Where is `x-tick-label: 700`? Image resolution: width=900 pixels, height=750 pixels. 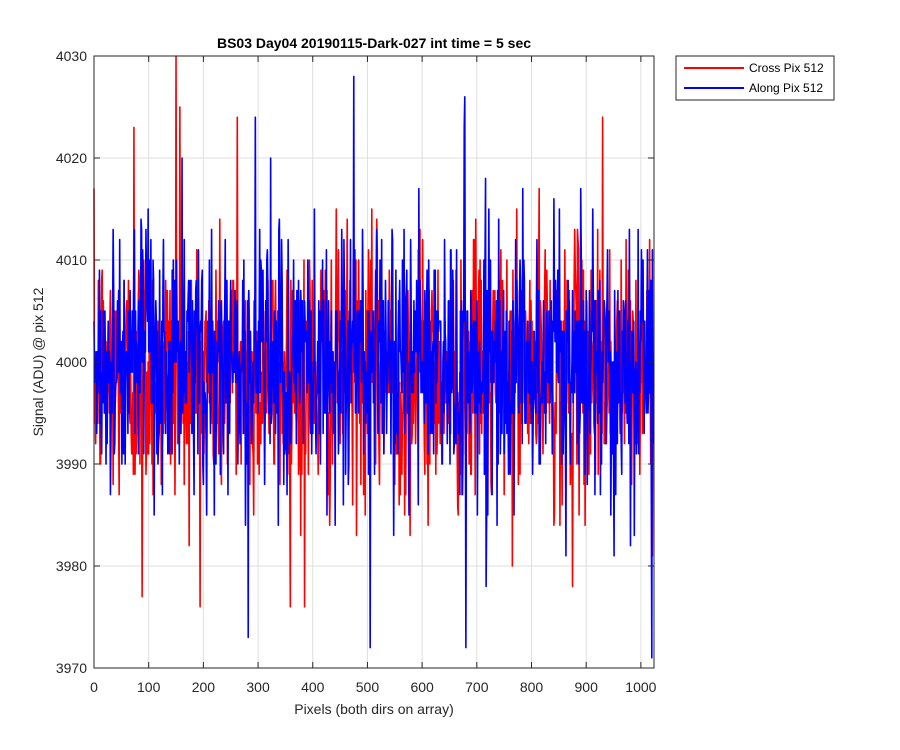
x-tick-label: 700 is located at coordinates (477, 687).